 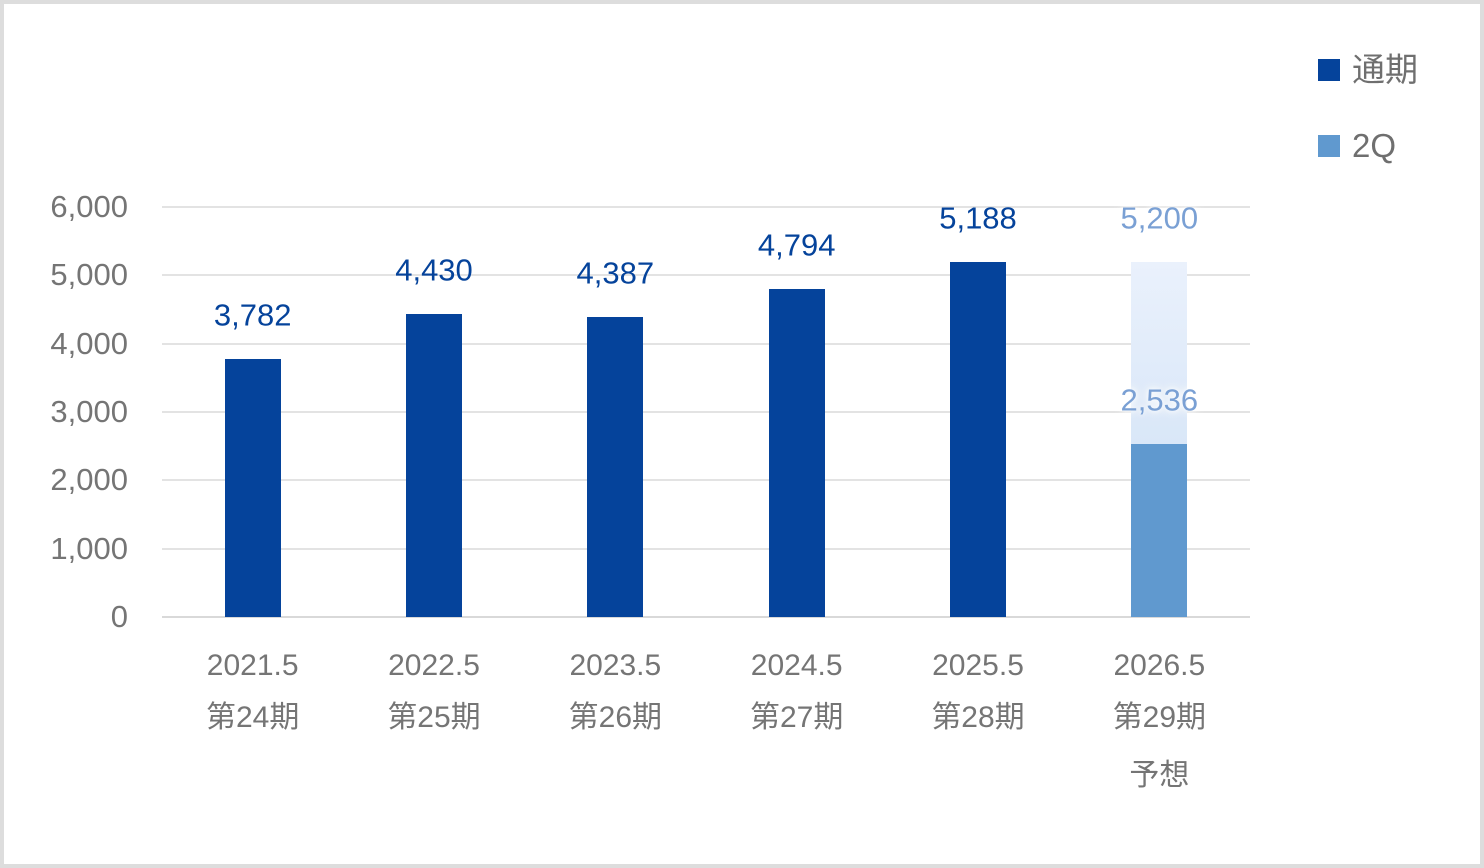 I want to click on y-tick-label: 1,000, so click(x=89, y=548).